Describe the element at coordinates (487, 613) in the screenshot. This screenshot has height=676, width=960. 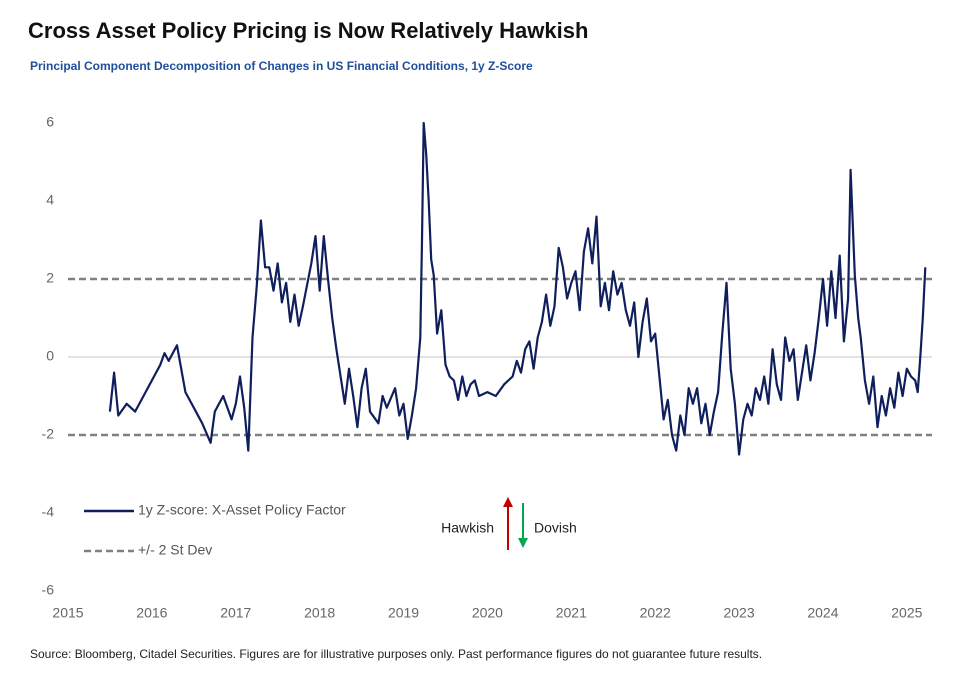
I see `x-tick-label: 2020` at that location.